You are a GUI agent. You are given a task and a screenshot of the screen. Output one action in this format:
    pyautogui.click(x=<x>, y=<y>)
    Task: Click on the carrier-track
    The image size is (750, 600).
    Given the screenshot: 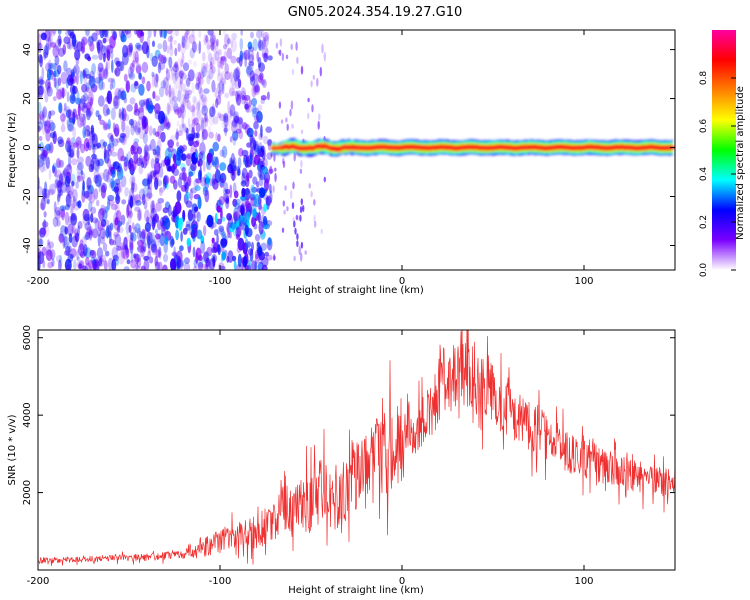 What is the action you would take?
    pyautogui.click(x=473, y=147)
    